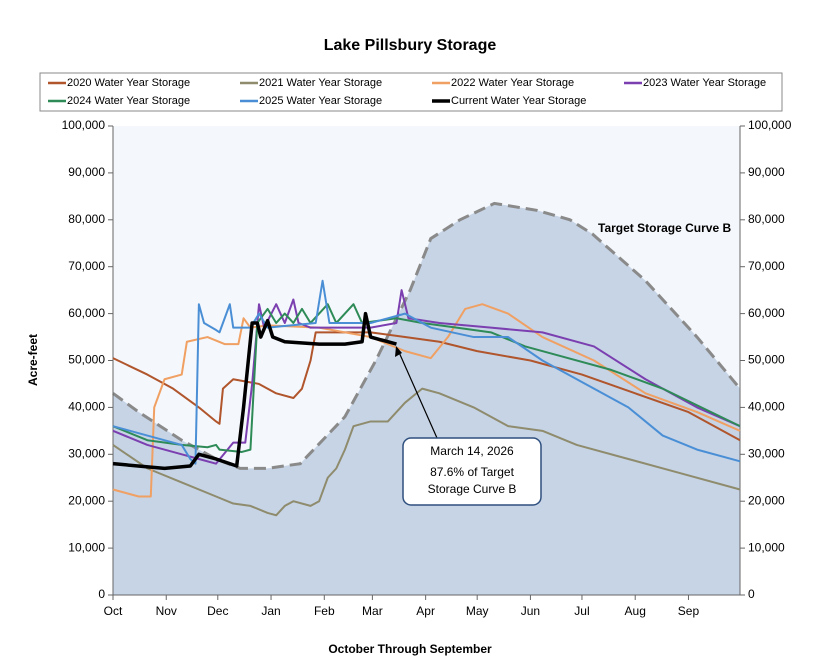 The width and height of the screenshot is (821, 667). What do you see at coordinates (84, 125) in the screenshot?
I see `y-tick-label: 100,000` at bounding box center [84, 125].